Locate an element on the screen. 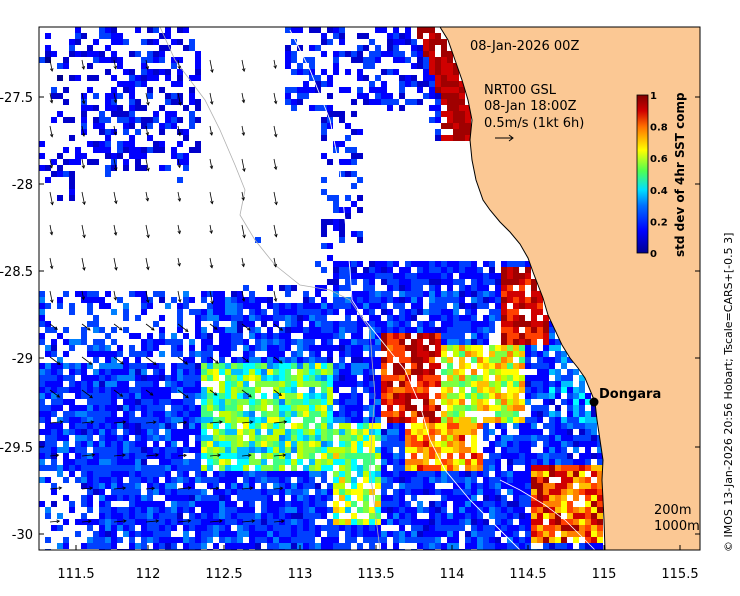  colorbar-tick-label: 0.4 is located at coordinates (659, 191).